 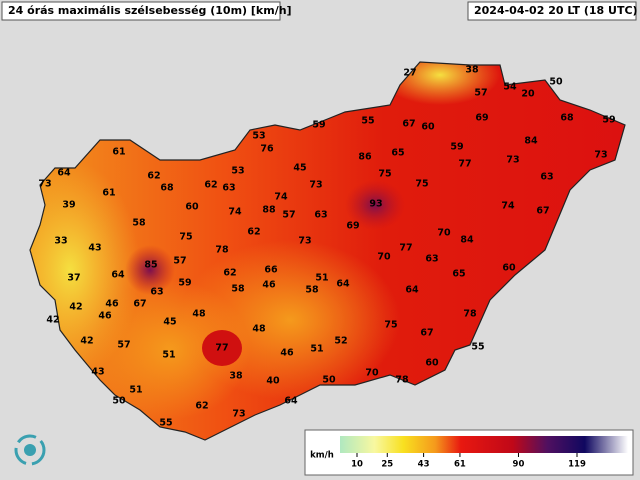 I want to click on legend-tick-label: 10, so click(x=357, y=465).